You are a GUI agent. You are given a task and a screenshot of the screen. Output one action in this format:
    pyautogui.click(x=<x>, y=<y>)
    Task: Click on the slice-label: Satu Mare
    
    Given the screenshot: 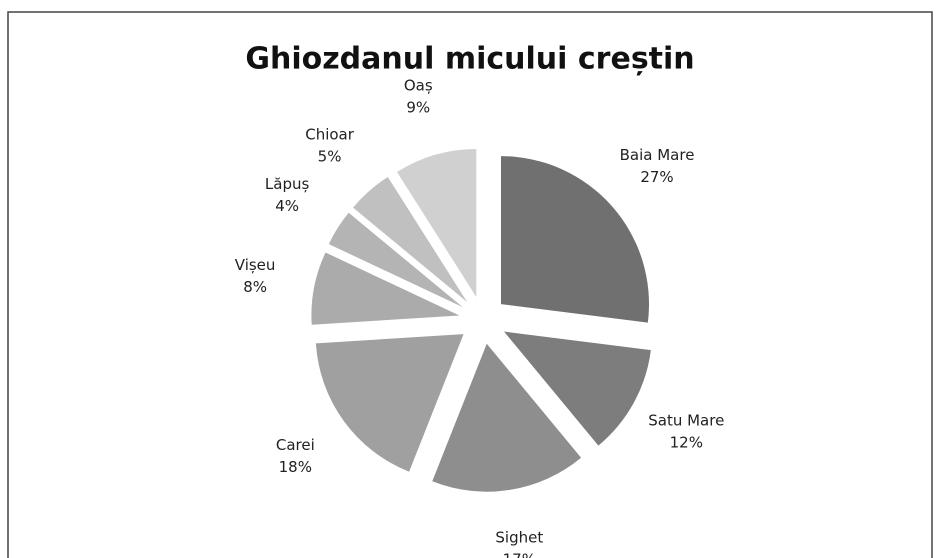 What is the action you would take?
    pyautogui.click(x=686, y=420)
    